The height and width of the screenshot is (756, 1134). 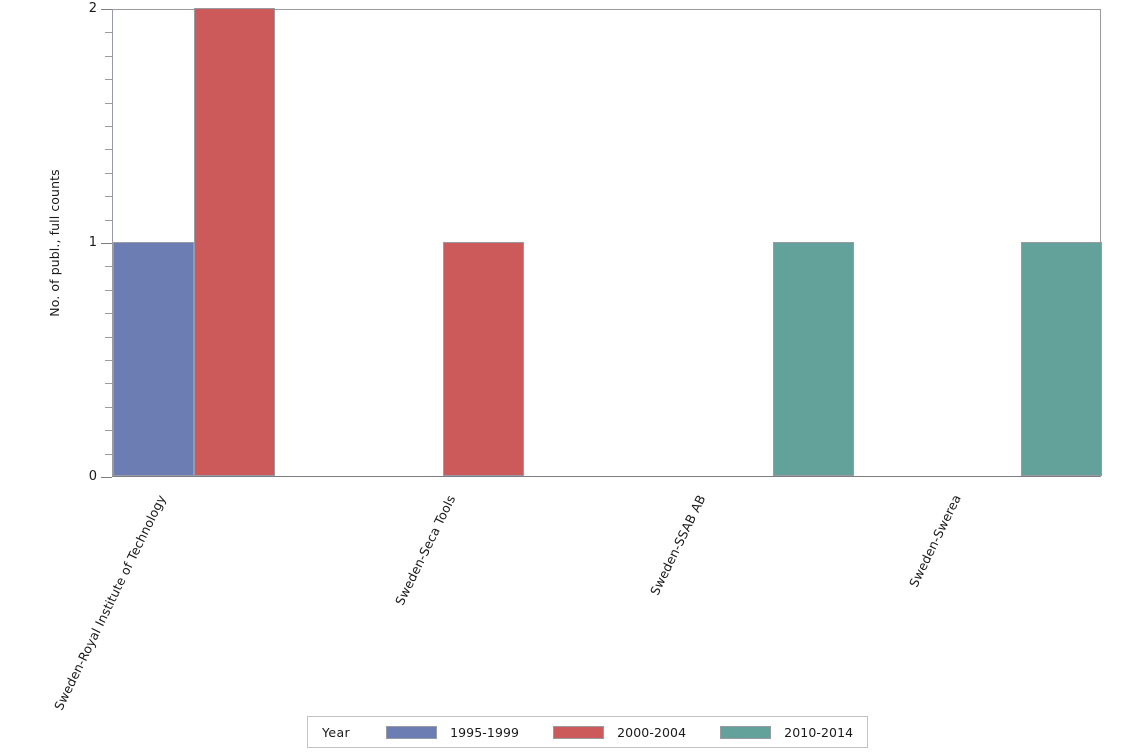 What do you see at coordinates (109, 602) in the screenshot?
I see `x-tick-label: Sweden-Royal Institute of Technology` at bounding box center [109, 602].